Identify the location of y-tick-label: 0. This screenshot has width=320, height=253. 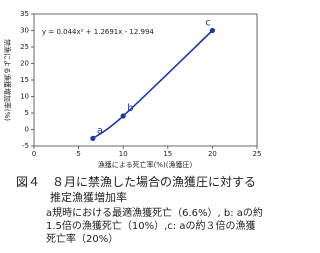
(27, 130).